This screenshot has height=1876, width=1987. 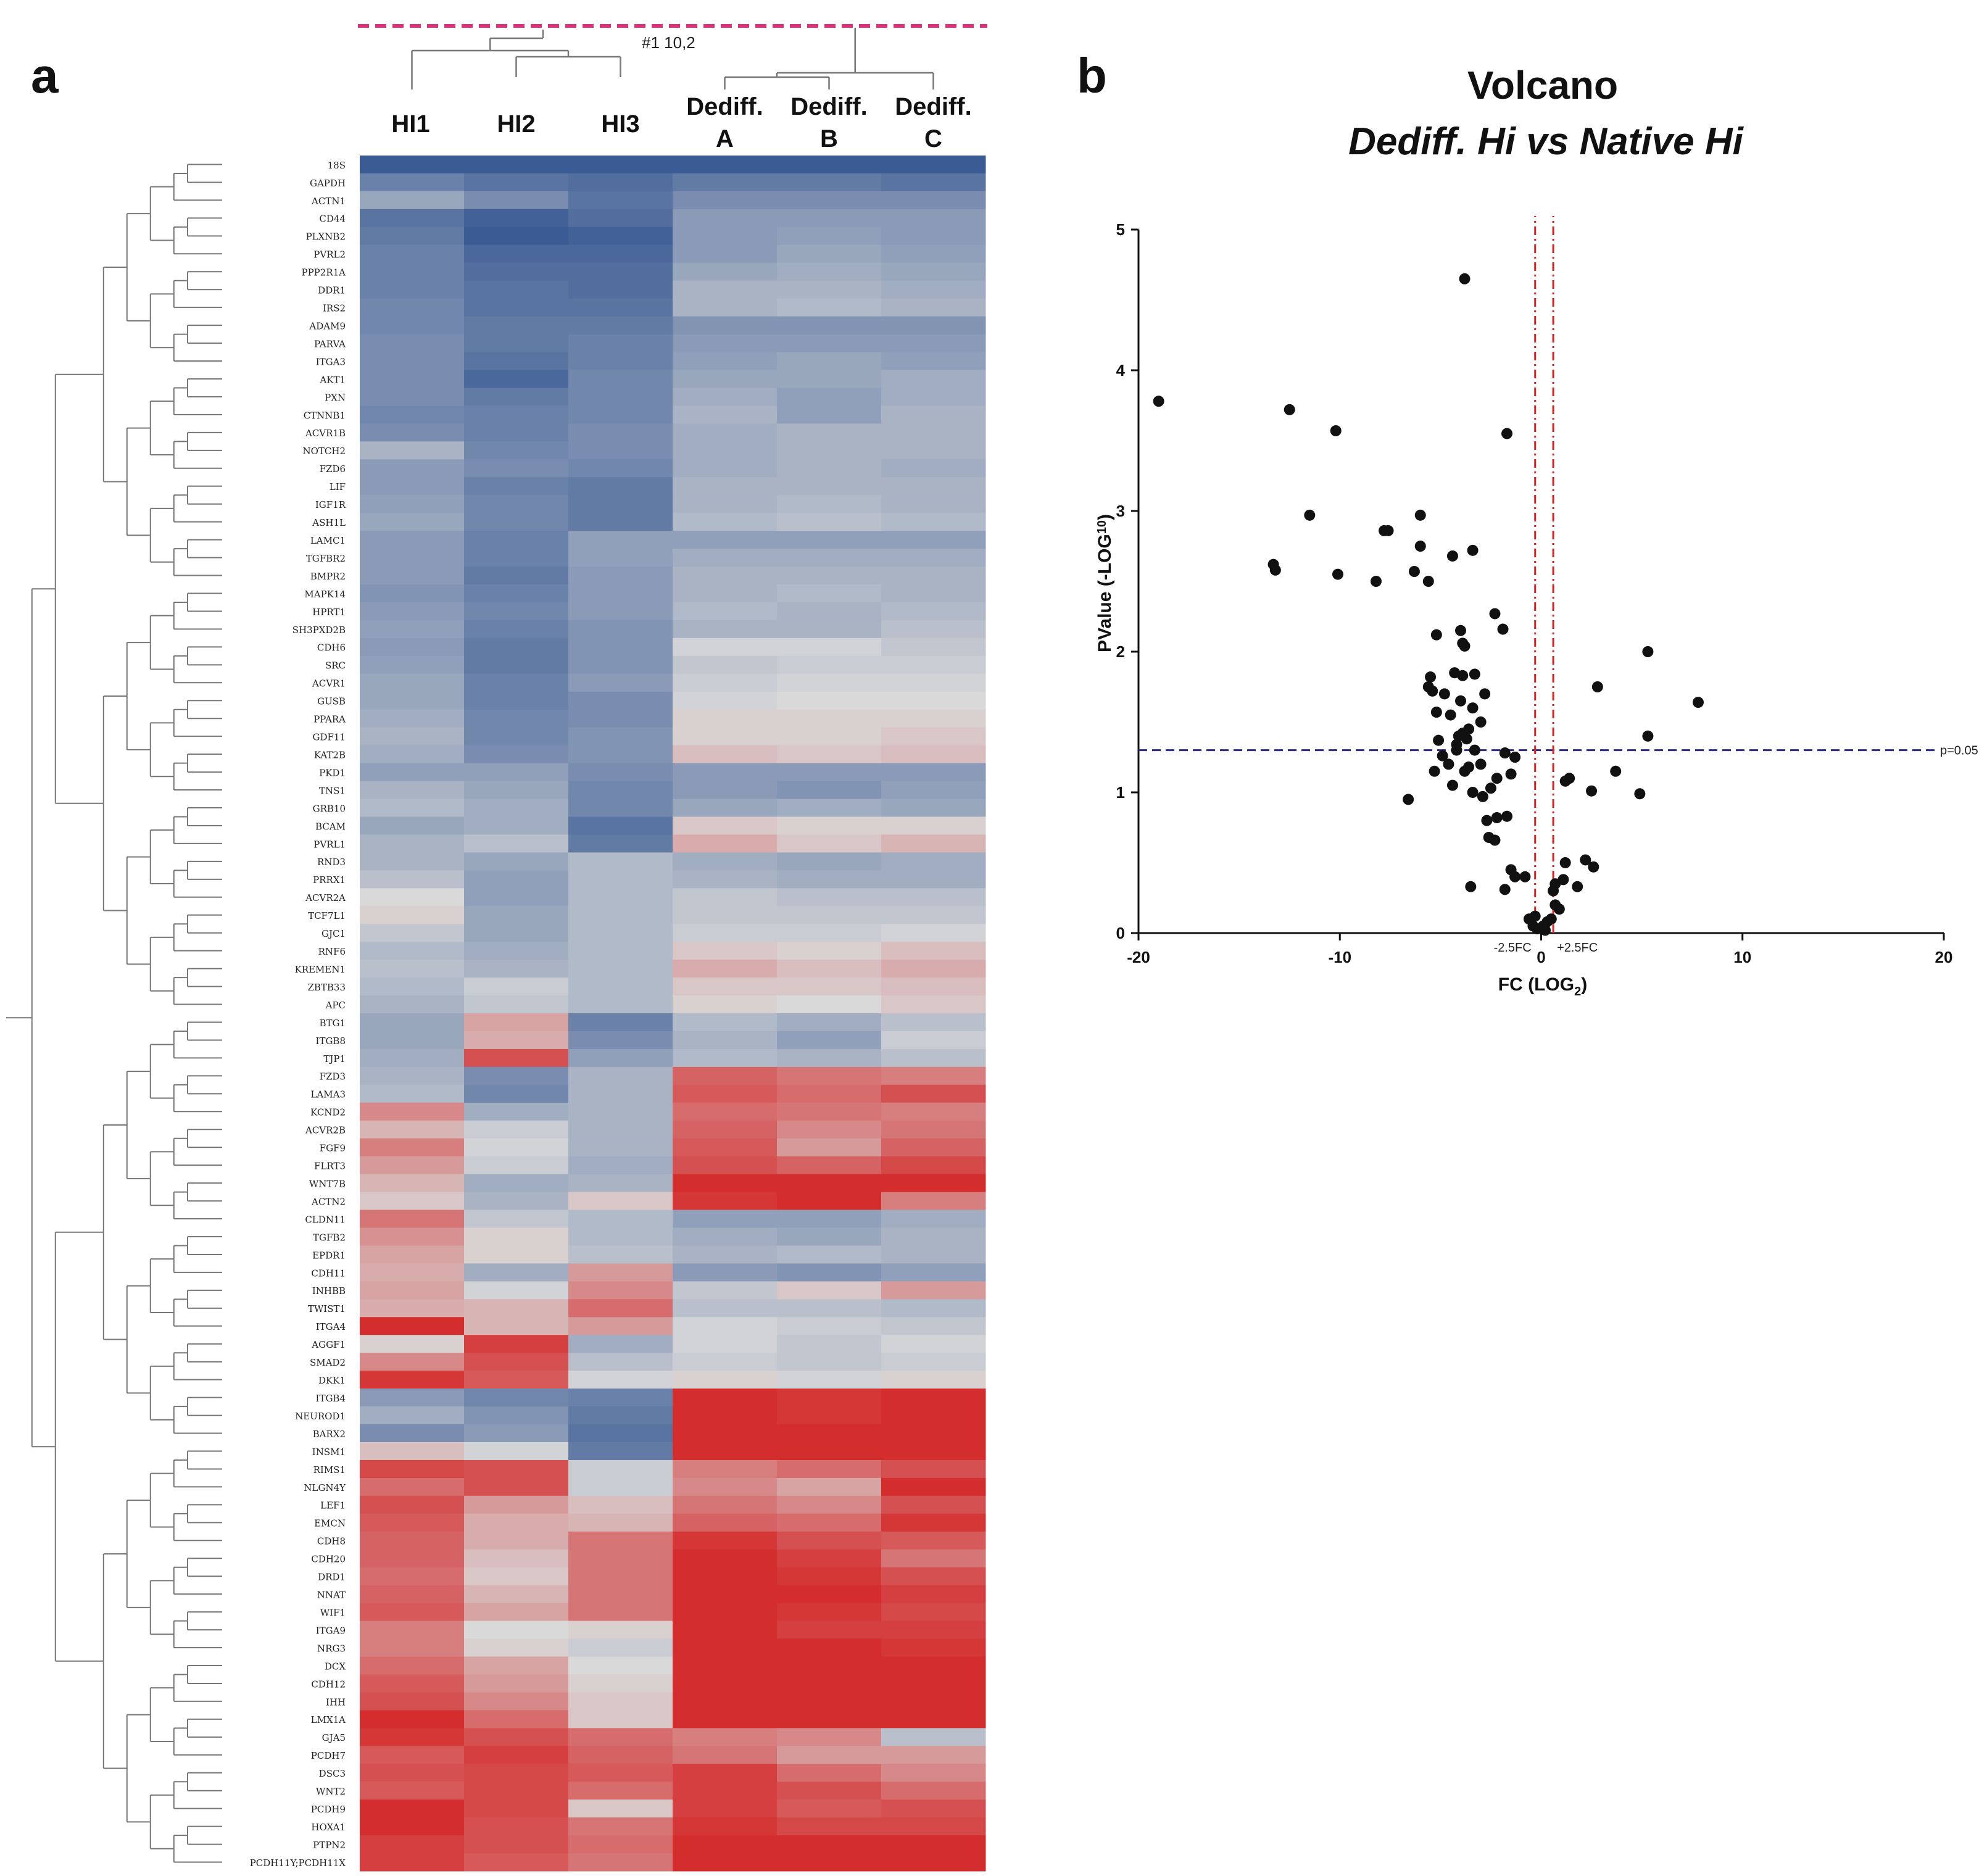 What do you see at coordinates (328, 183) in the screenshot?
I see `row-label: GAPDH` at bounding box center [328, 183].